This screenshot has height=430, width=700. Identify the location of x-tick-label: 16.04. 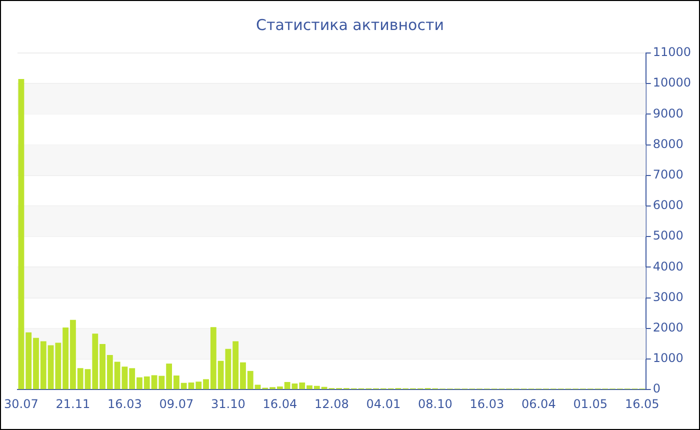
(280, 403).